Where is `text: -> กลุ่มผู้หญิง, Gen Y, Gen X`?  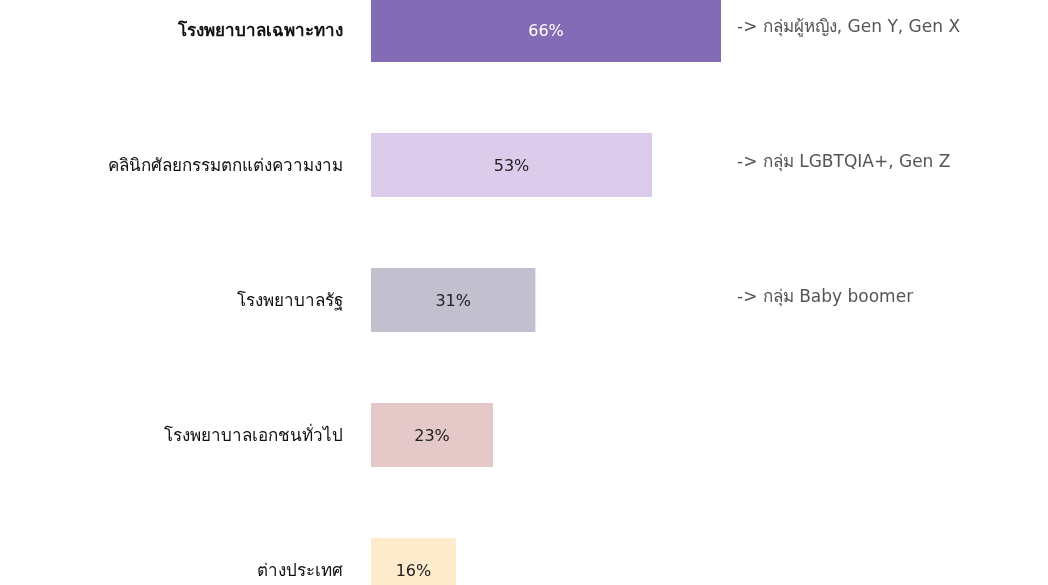 text: -> กลุ่มผู้หญิง, Gen Y, Gen X is located at coordinates (849, 26).